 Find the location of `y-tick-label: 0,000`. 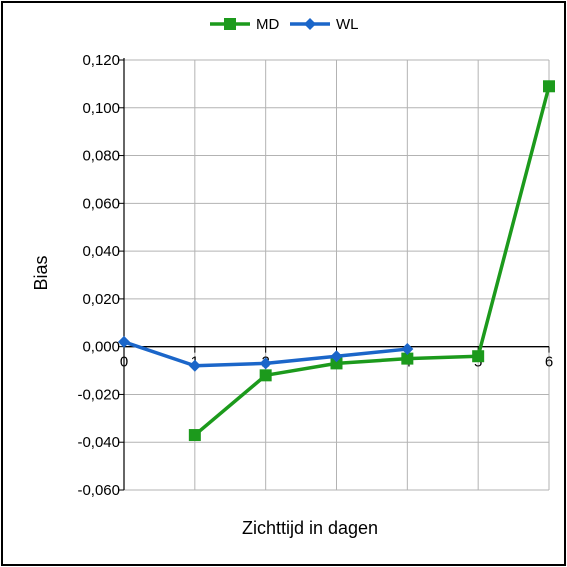

y-tick-label: 0,000 is located at coordinates (101, 347).